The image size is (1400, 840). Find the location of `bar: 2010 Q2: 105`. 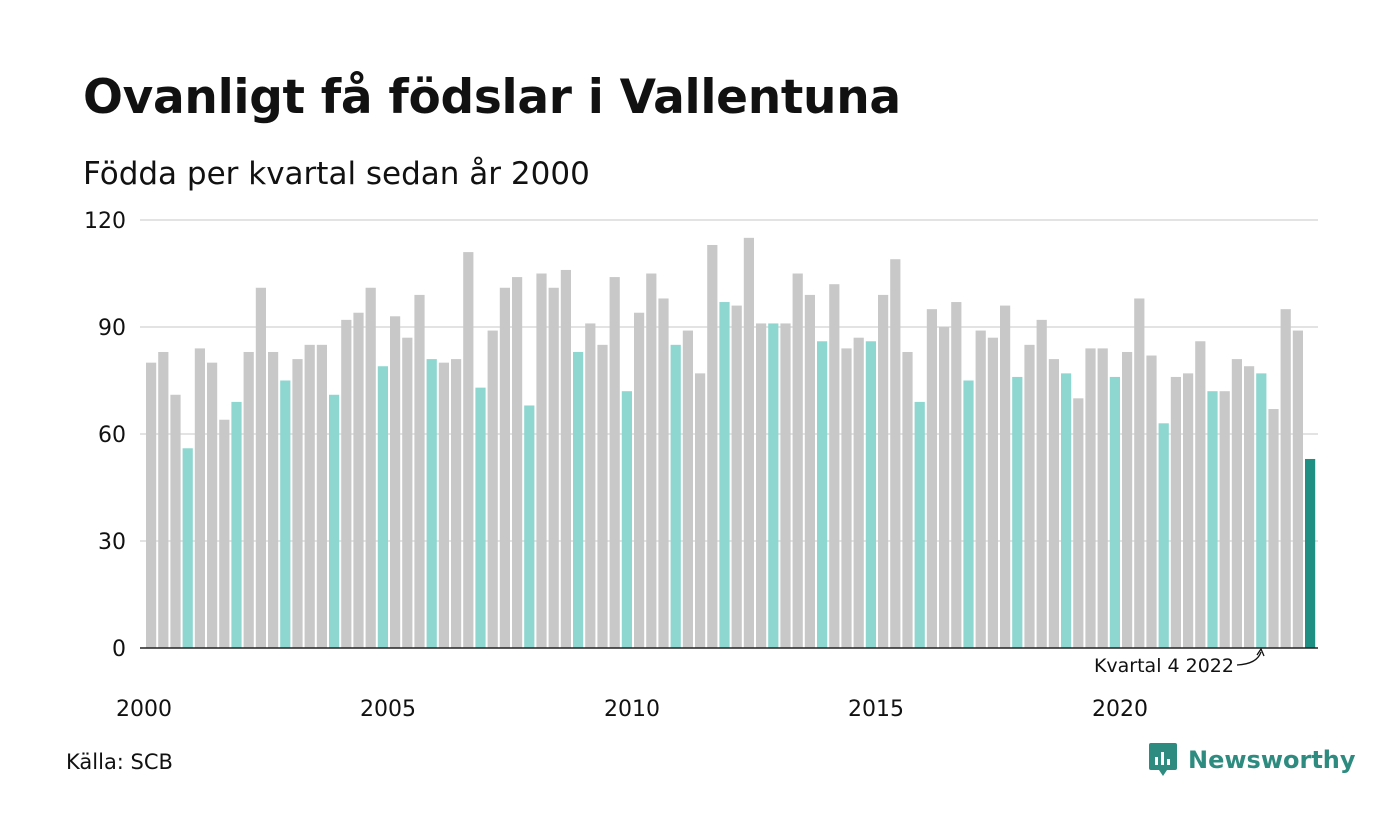

bar: 2010 Q2: 105 is located at coordinates (651, 460).